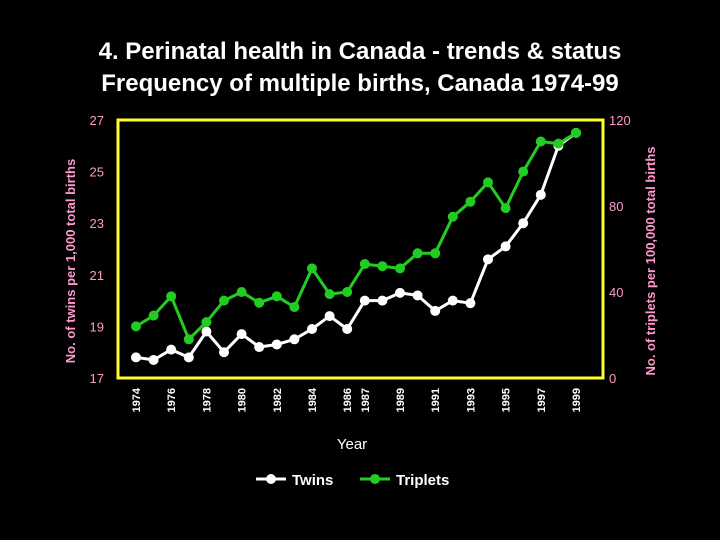  I want to click on y-left-axis-label: No. of twins per 1,000 total births, so click(70, 261).